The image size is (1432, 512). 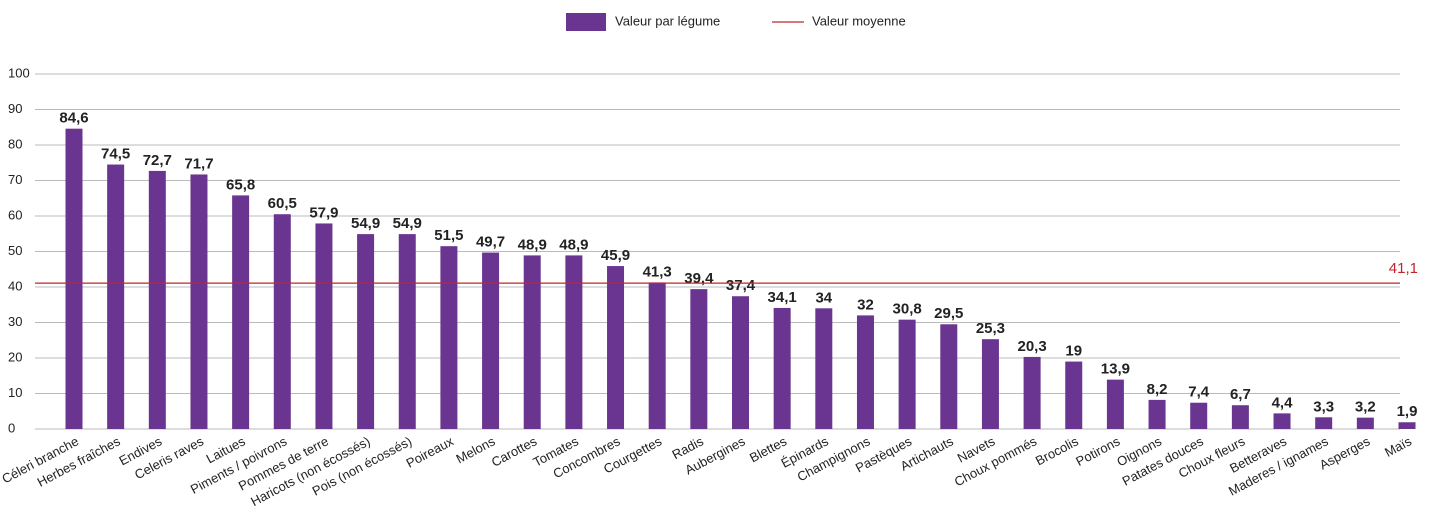 What do you see at coordinates (15, 285) in the screenshot?
I see `y-tick-label: 40` at bounding box center [15, 285].